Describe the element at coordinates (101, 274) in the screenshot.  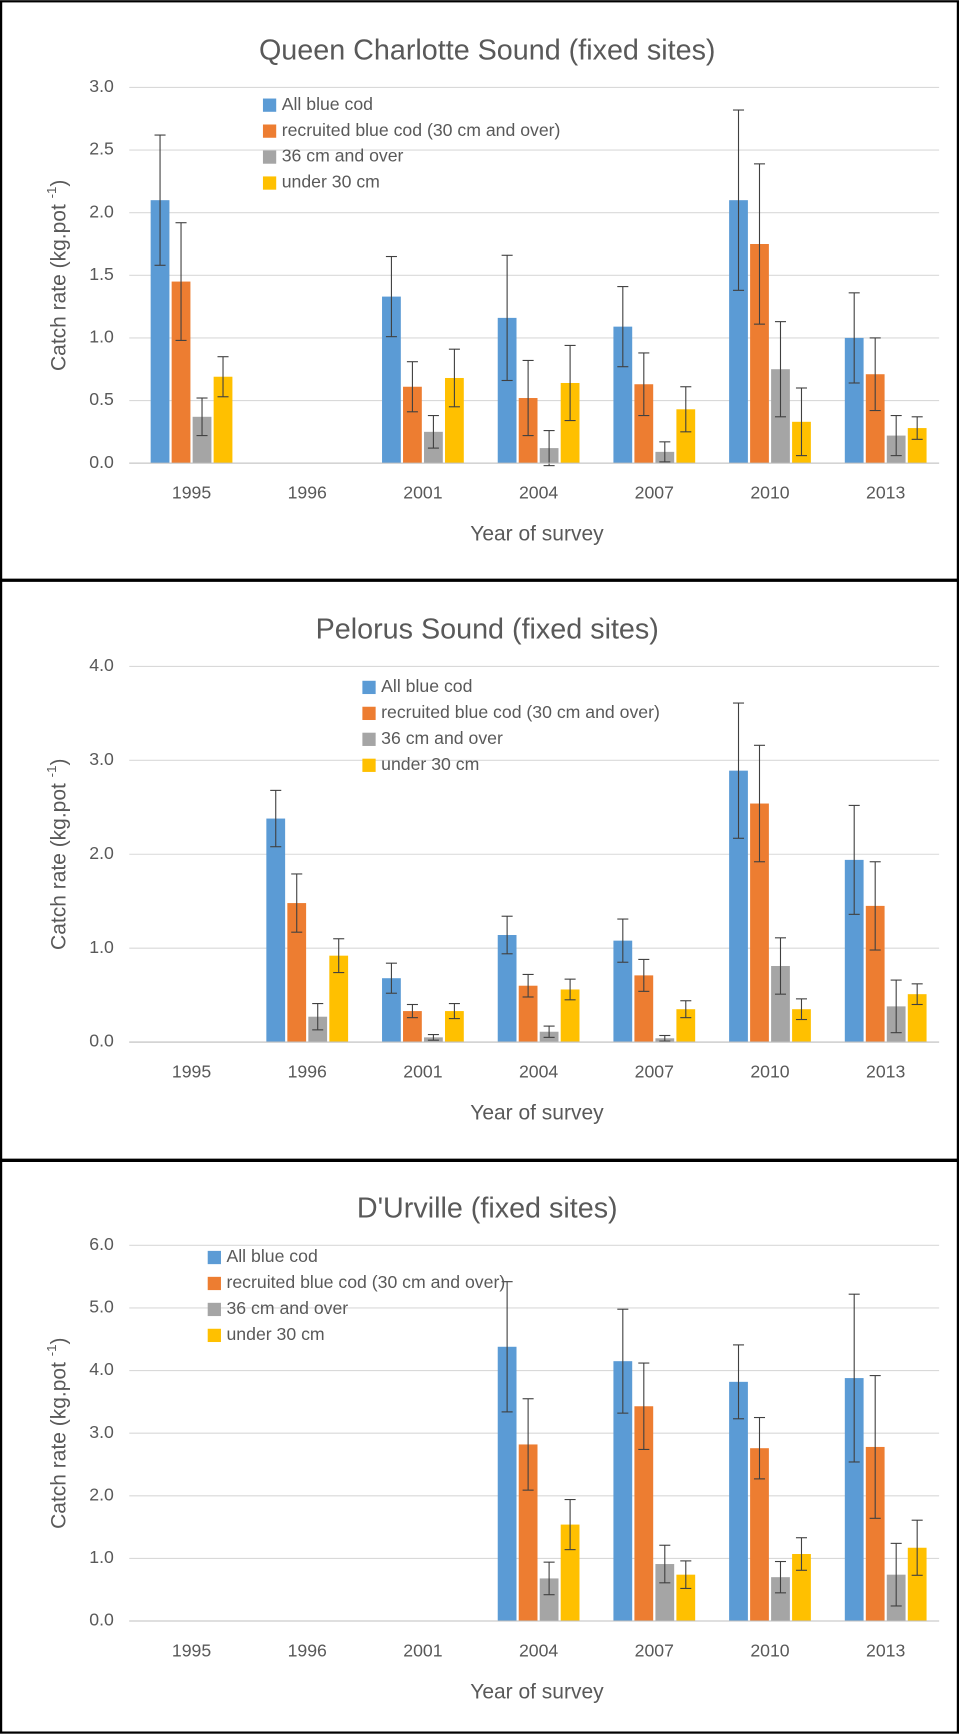
I see `y-tick-label: 1.5` at that location.